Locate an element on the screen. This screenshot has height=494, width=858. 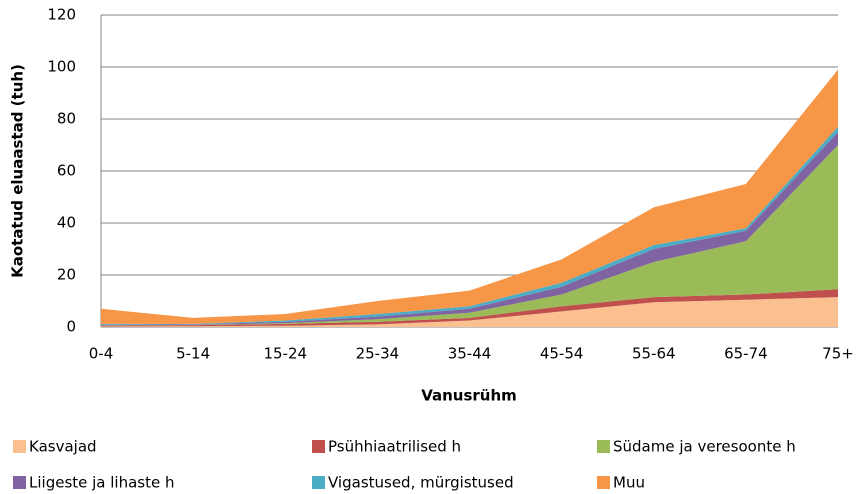
y-axis-title: Kaotatud eluaastad (tuh) is located at coordinates (18, 171).